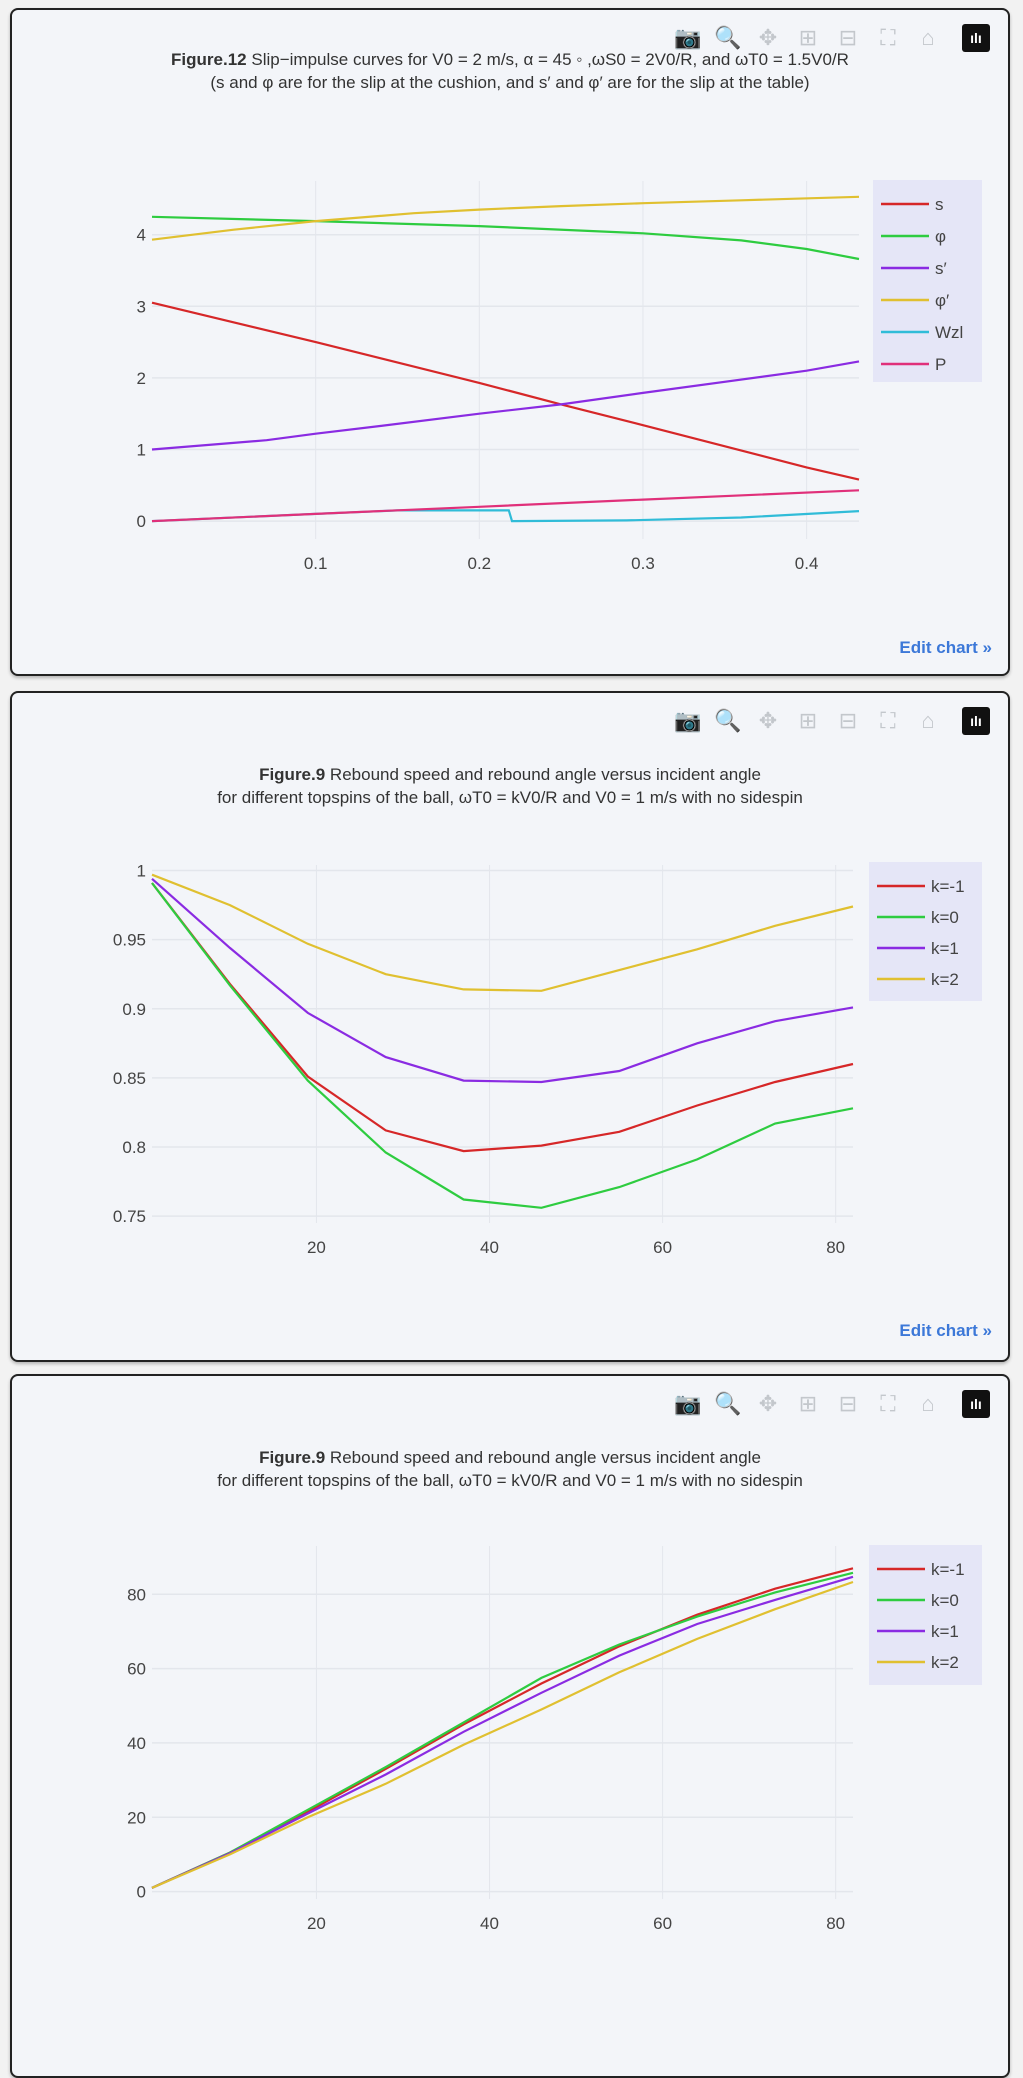  I want to click on legend-label: s′, so click(941, 268).